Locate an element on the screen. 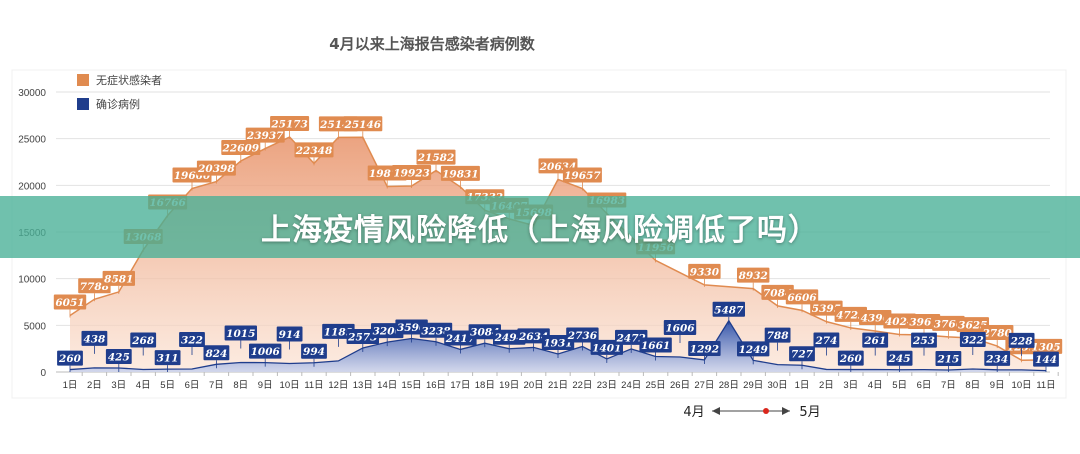 This screenshot has width=1080, height=454. asymptomatic-data-label: 4390 is located at coordinates (875, 322).